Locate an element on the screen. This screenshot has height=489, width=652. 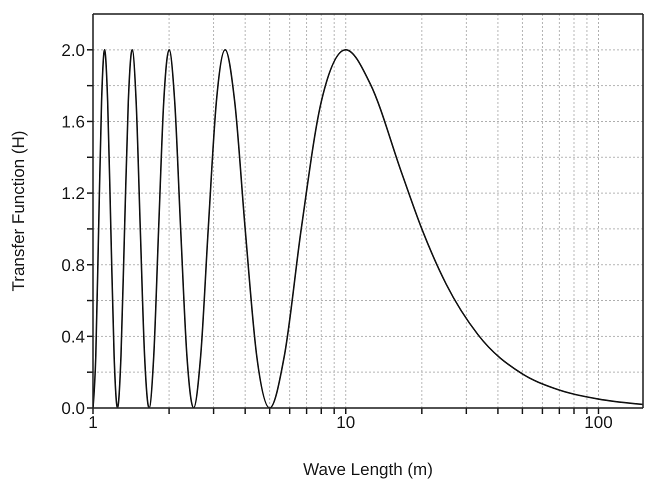
x-tick-label: 1 is located at coordinates (93, 422).